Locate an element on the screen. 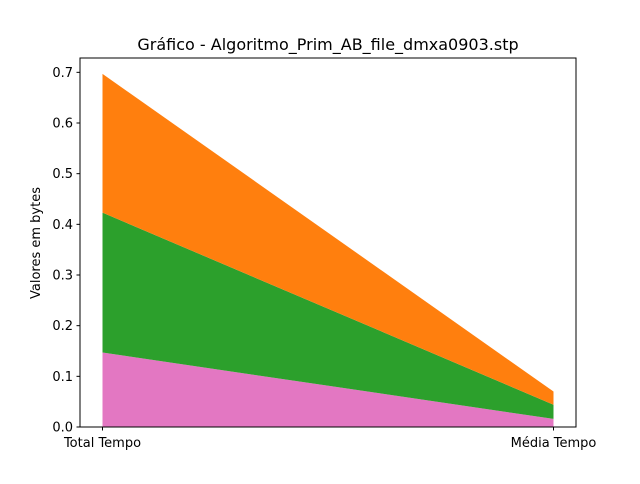  y-tick-label: 0.0 is located at coordinates (62, 428).